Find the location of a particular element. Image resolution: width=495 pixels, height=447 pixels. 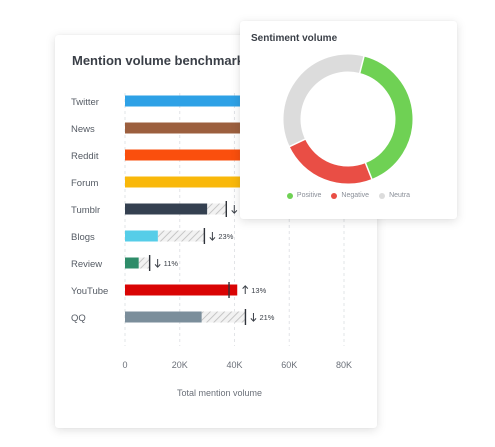

legend-item-neutral: Neutra is located at coordinates (394, 195).